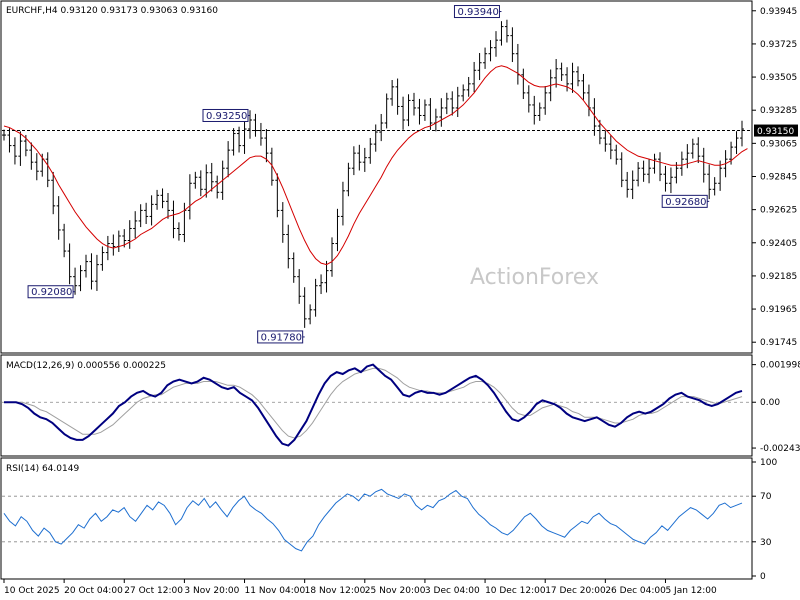 The height and width of the screenshot is (600, 800). What do you see at coordinates (395, 591) in the screenshot?
I see `time-tick-label: 25 Nov 20:00` at bounding box center [395, 591].